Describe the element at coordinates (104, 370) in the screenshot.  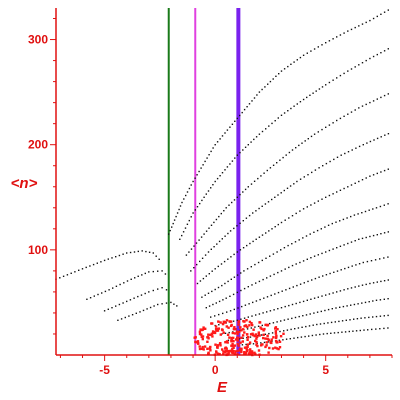
I see `x-tick-label: -5` at that location.